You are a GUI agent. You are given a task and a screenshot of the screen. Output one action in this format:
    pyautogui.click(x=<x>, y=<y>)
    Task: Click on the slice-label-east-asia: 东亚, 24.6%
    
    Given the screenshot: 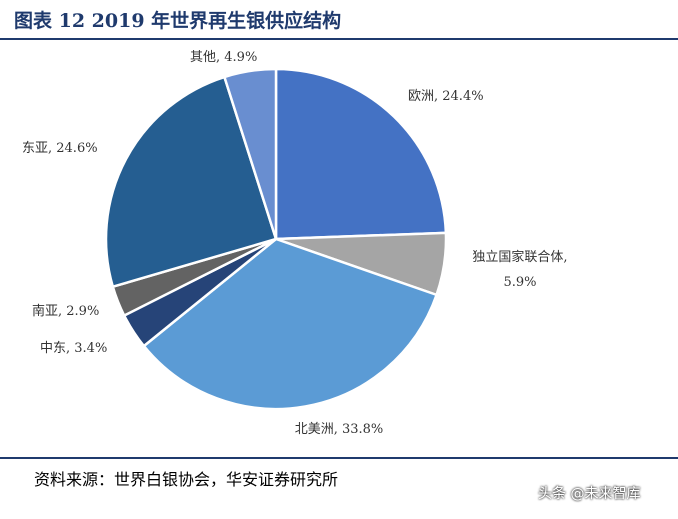 What is the action you would take?
    pyautogui.click(x=60, y=148)
    